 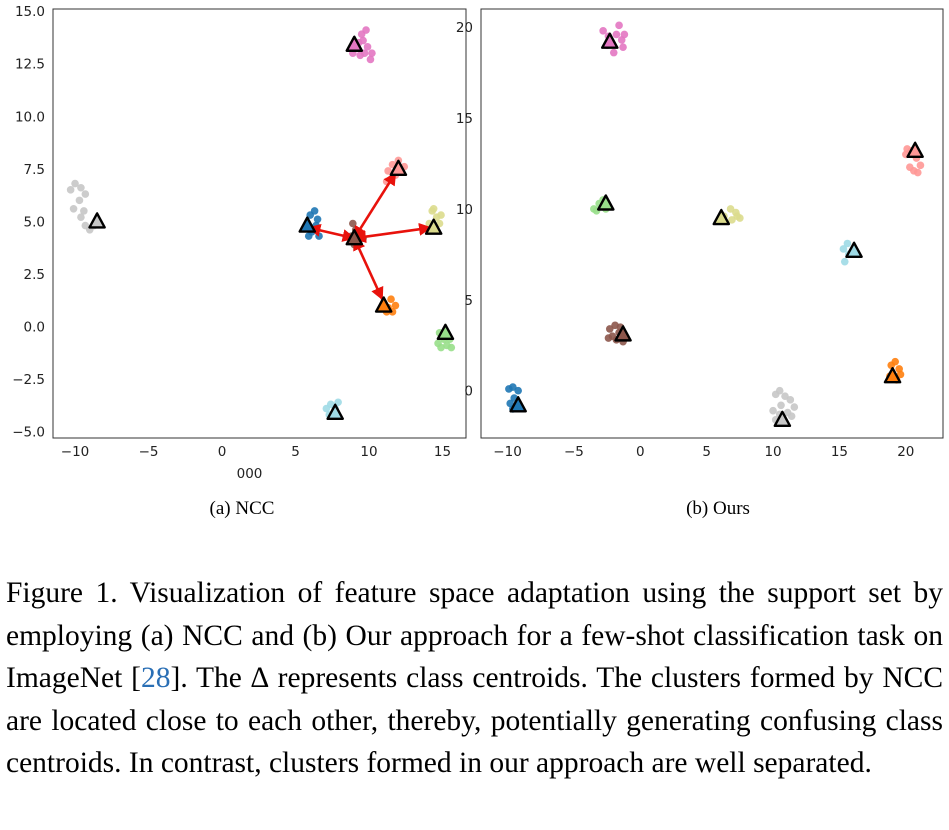 What do you see at coordinates (34, 170) in the screenshot?
I see `y-tick-label: 7.5` at bounding box center [34, 170].